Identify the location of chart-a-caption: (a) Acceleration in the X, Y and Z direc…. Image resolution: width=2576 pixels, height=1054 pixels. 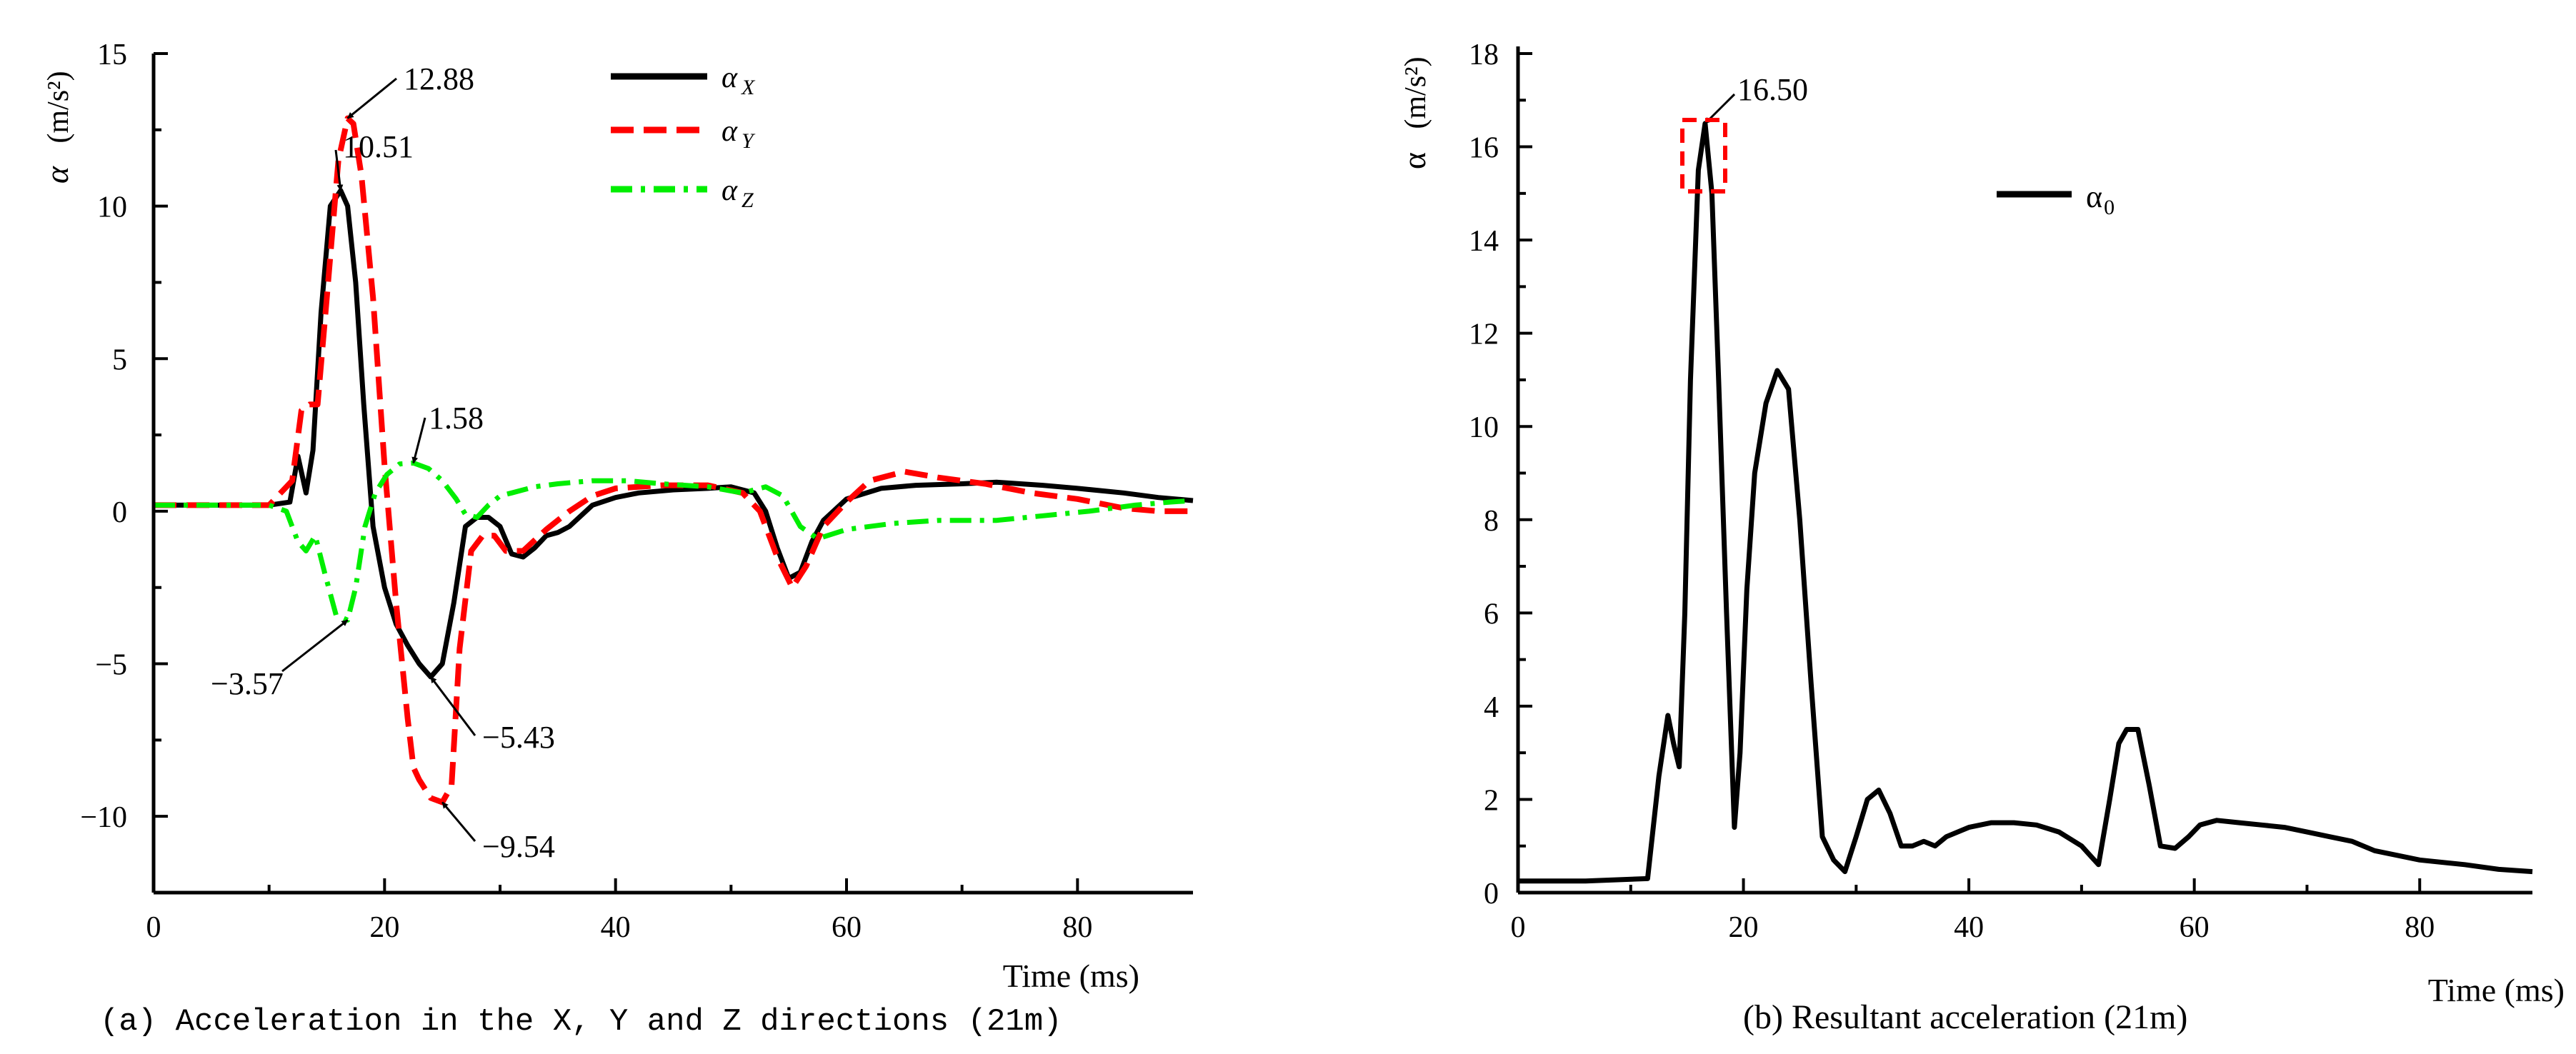
(581, 1022).